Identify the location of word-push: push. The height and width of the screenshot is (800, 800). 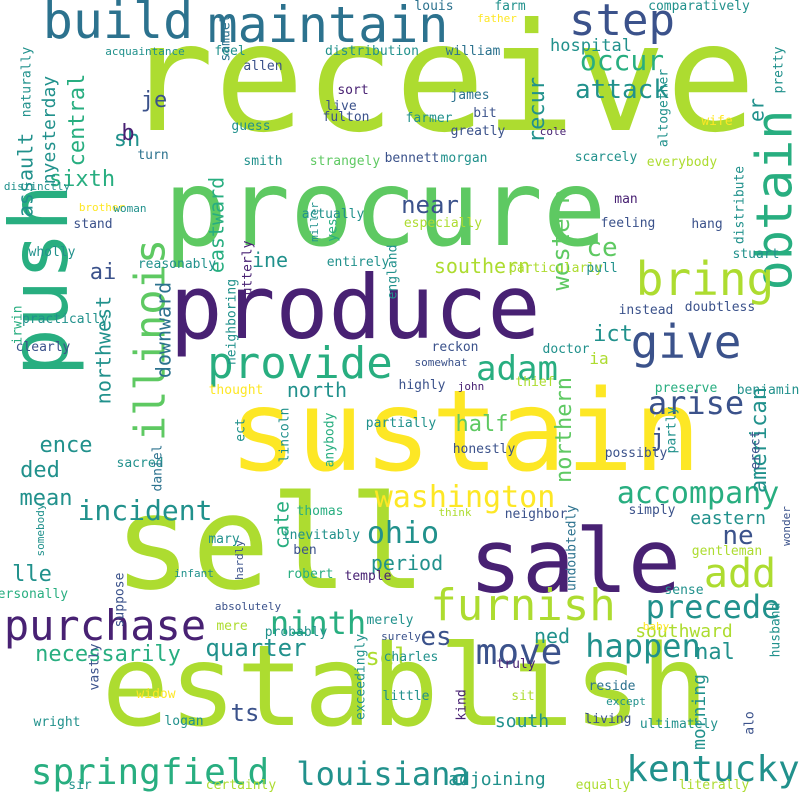
(43, 280).